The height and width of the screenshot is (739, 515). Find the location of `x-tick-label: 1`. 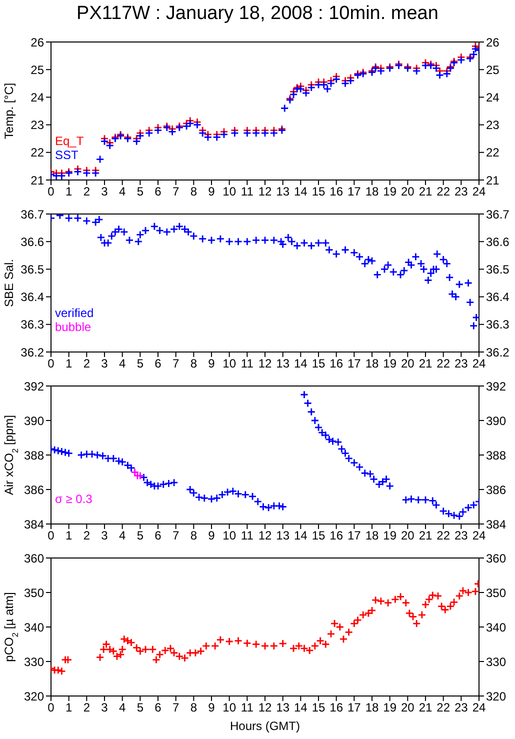

x-tick-label: 1 is located at coordinates (68, 191).